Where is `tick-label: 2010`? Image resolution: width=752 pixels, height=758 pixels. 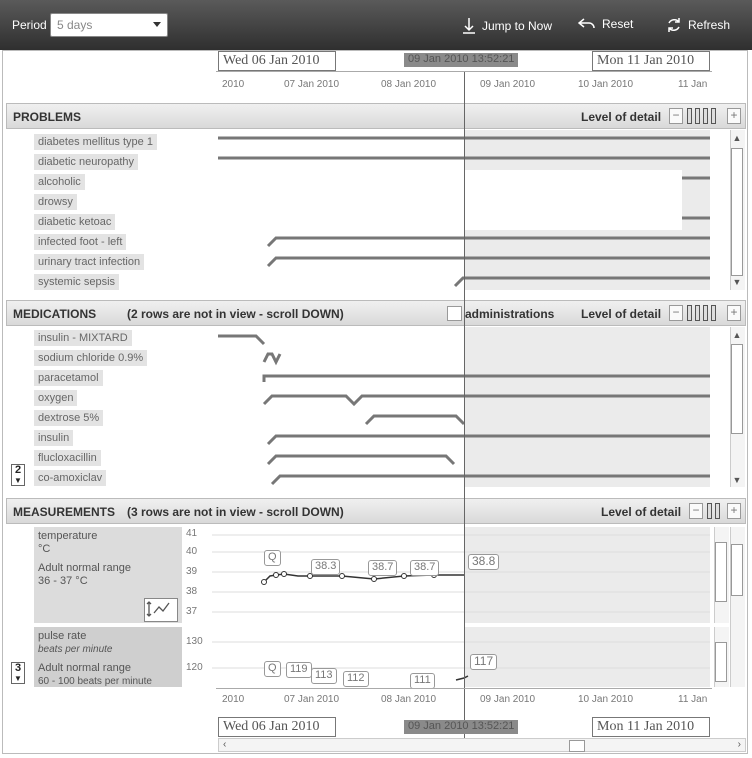 tick-label: 2010 is located at coordinates (233, 84).